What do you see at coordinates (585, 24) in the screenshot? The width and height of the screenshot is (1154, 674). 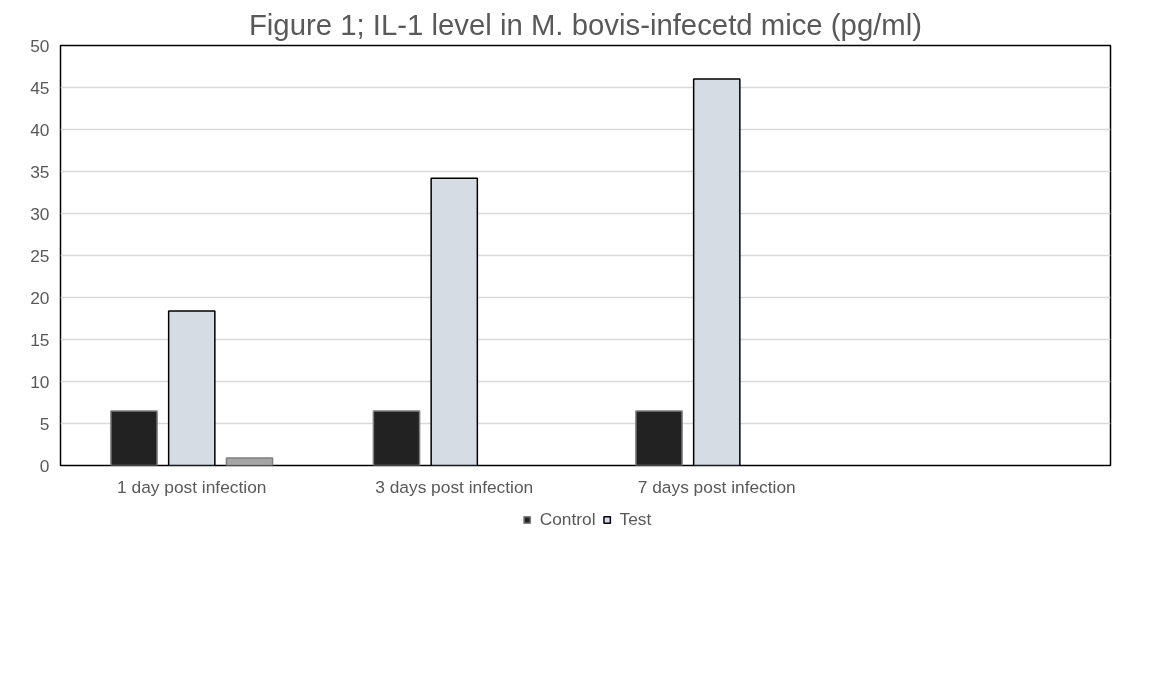 I see `chart-title: Figure 1; IL-1 level in M. bovis-infecetd mice (pg/ml)` at bounding box center [585, 24].